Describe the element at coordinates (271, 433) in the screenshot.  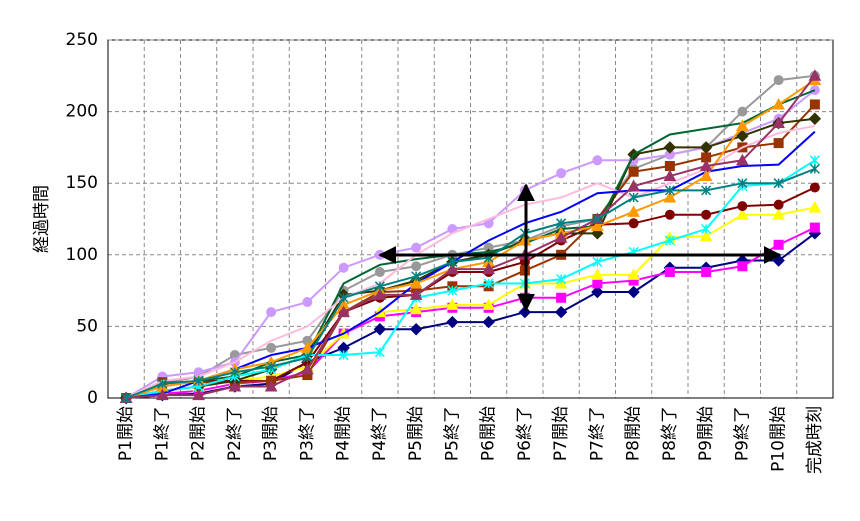
I see `x-tick-label: P3開始` at that location.